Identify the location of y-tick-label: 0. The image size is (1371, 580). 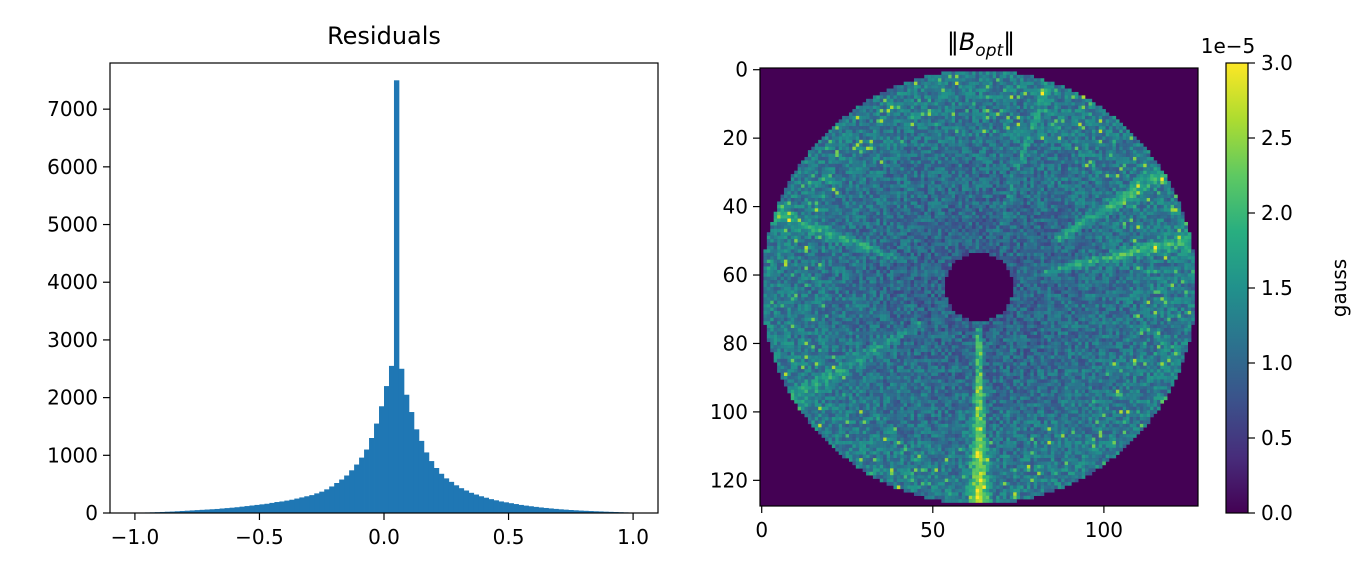
(91, 513).